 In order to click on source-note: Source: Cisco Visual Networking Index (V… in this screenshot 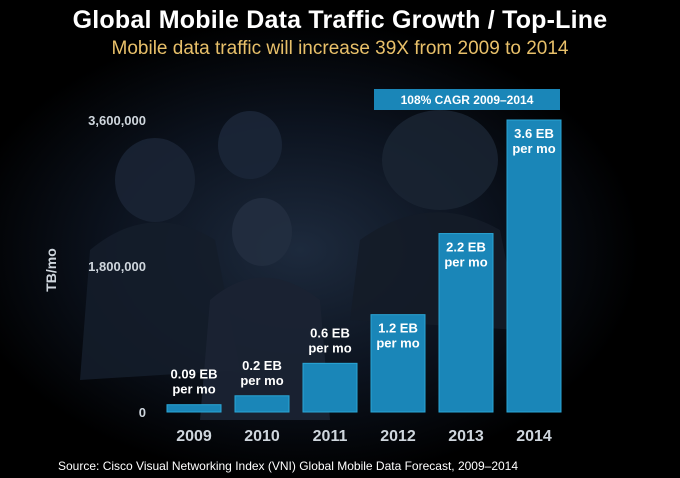, I will do `click(288, 466)`.